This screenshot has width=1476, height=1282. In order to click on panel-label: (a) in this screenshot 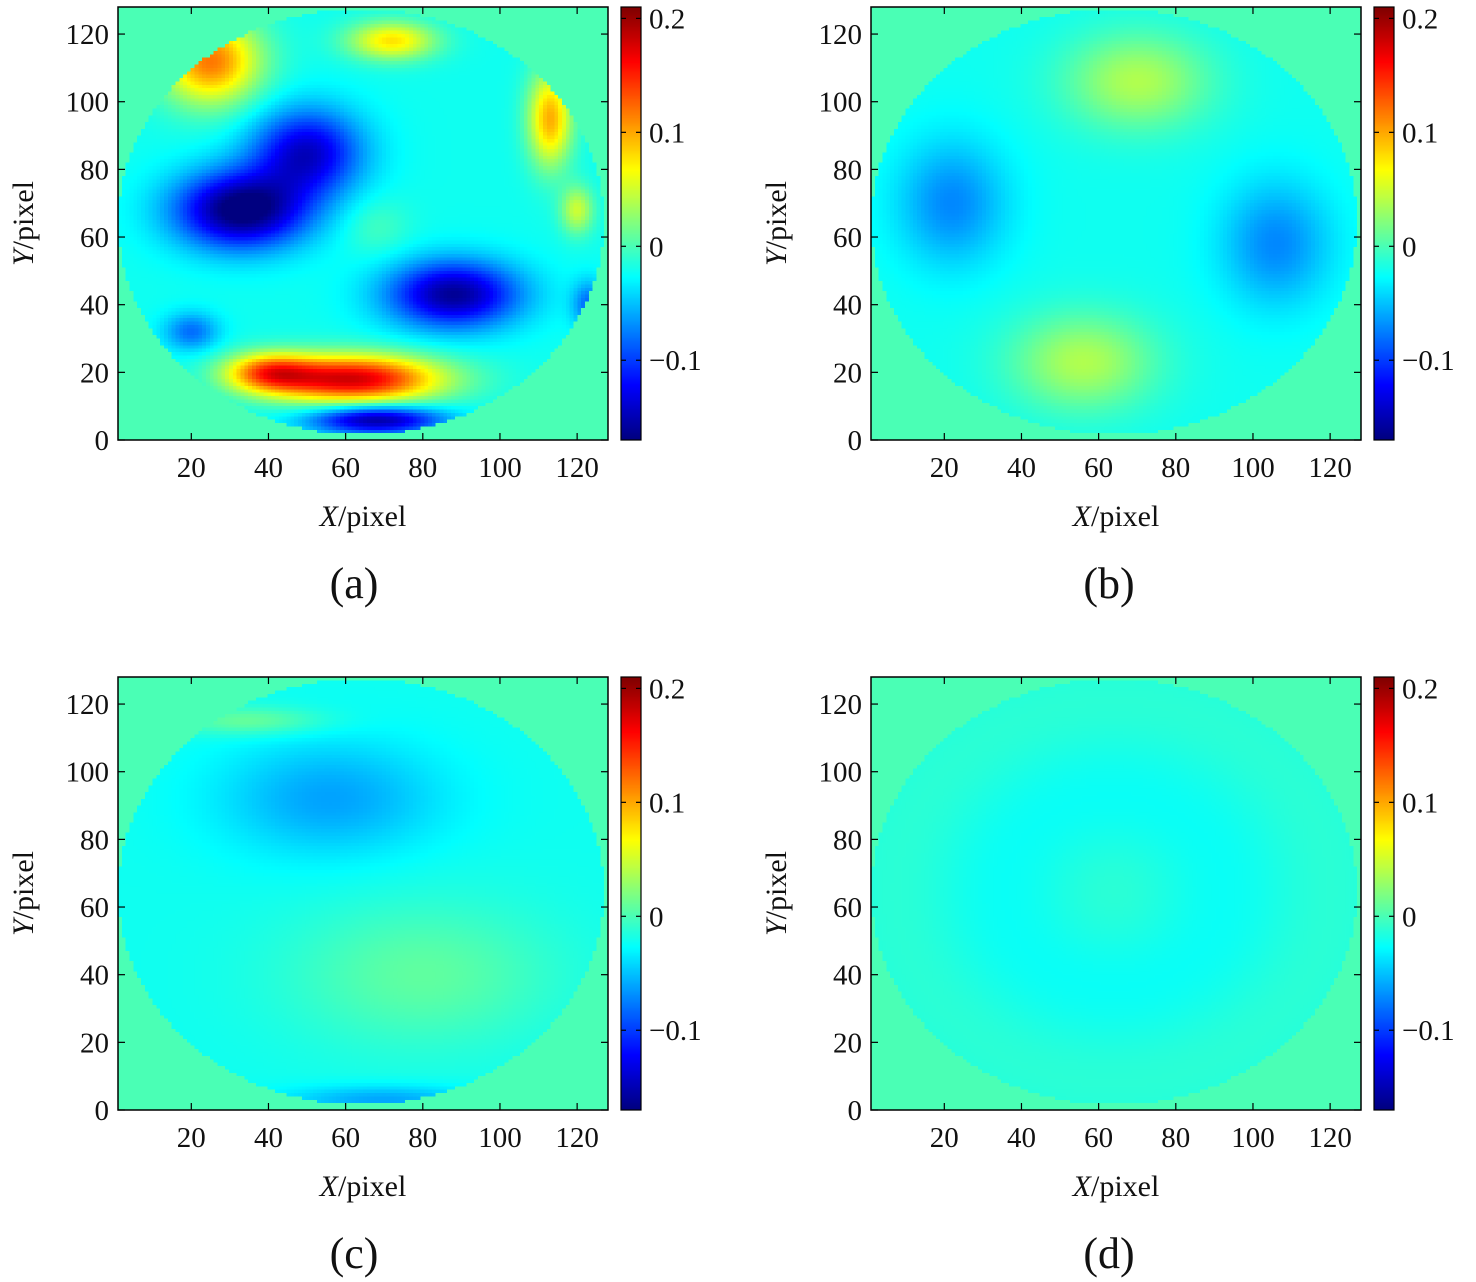, I will do `click(354, 583)`.